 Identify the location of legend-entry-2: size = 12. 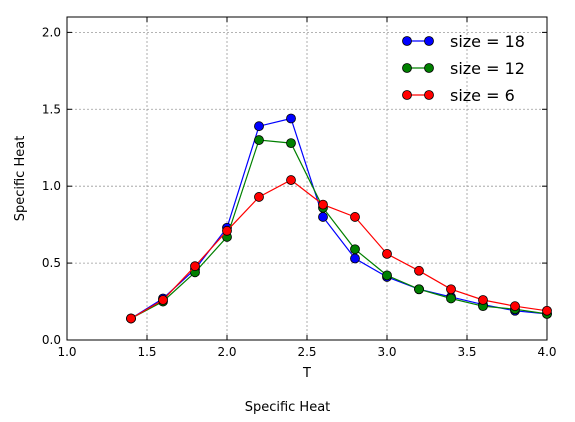
(463, 68).